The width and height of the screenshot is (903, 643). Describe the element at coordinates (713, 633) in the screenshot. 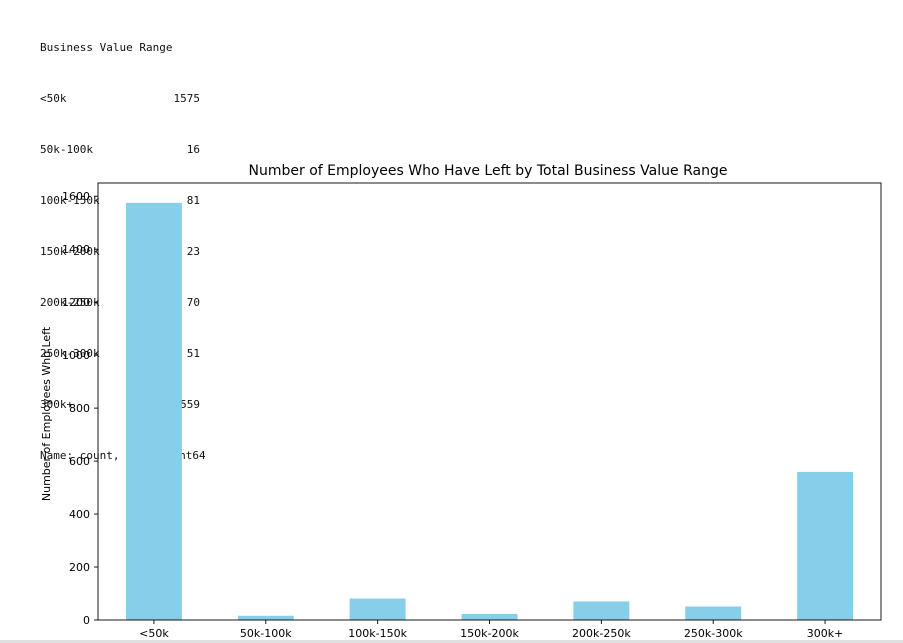

I see `x-tick-label: 250k-300k` at that location.